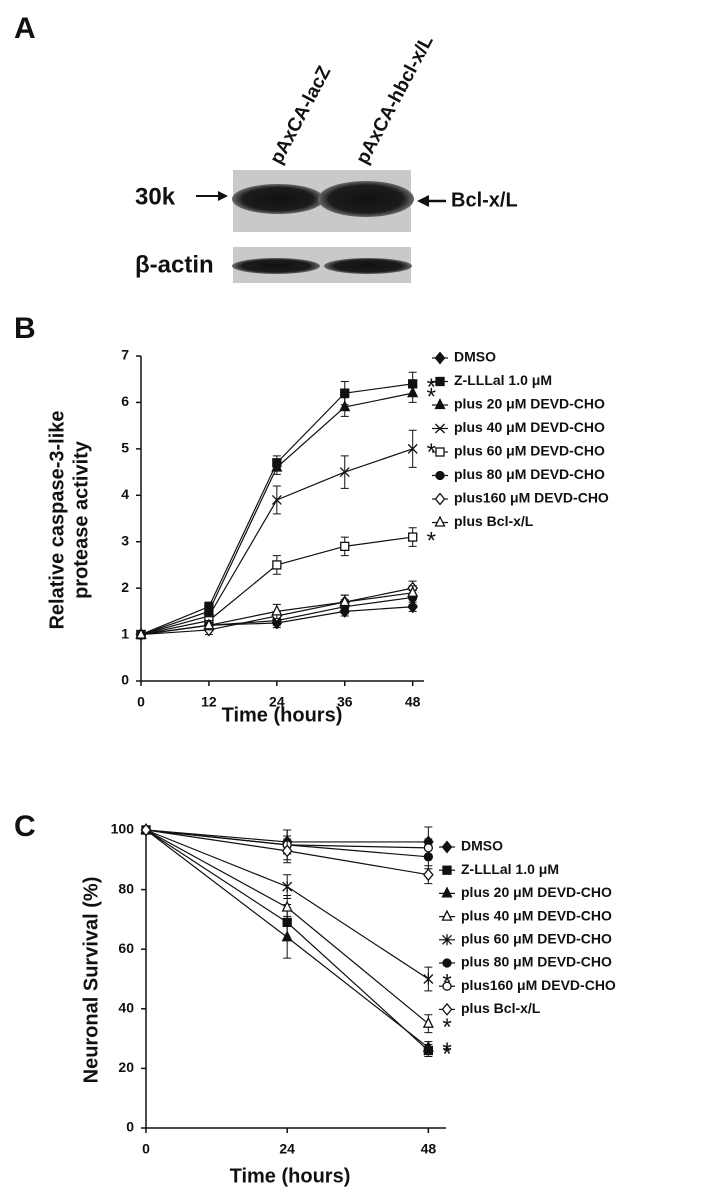 Image resolution: width=721 pixels, height=1199 pixels. Describe the element at coordinates (345, 702) in the screenshot. I see `x-tick-label: 36` at that location.